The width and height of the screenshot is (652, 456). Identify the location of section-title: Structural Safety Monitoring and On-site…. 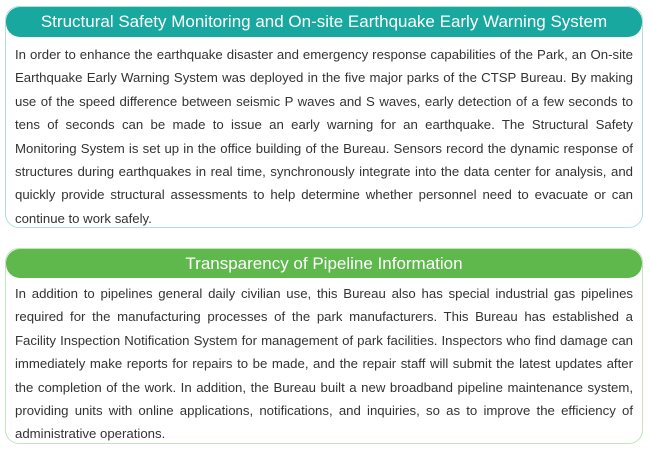
(324, 22).